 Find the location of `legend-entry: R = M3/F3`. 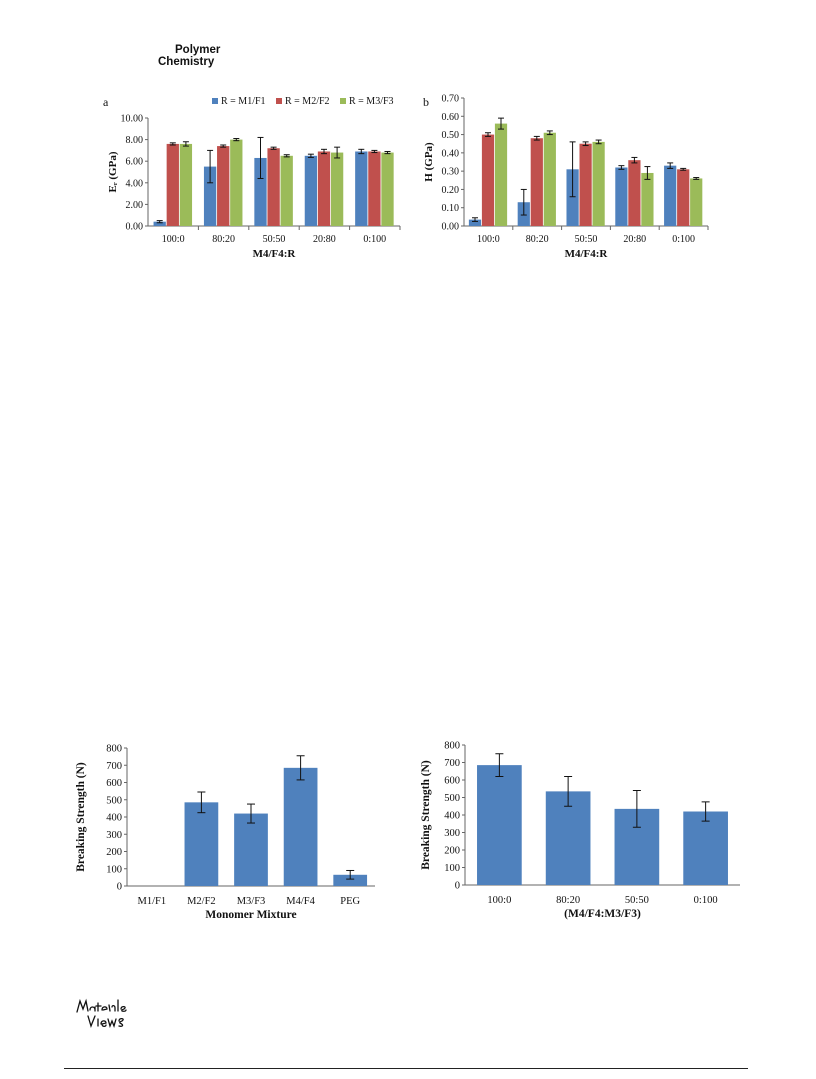

legend-entry: R = M3/F3 is located at coordinates (371, 101).